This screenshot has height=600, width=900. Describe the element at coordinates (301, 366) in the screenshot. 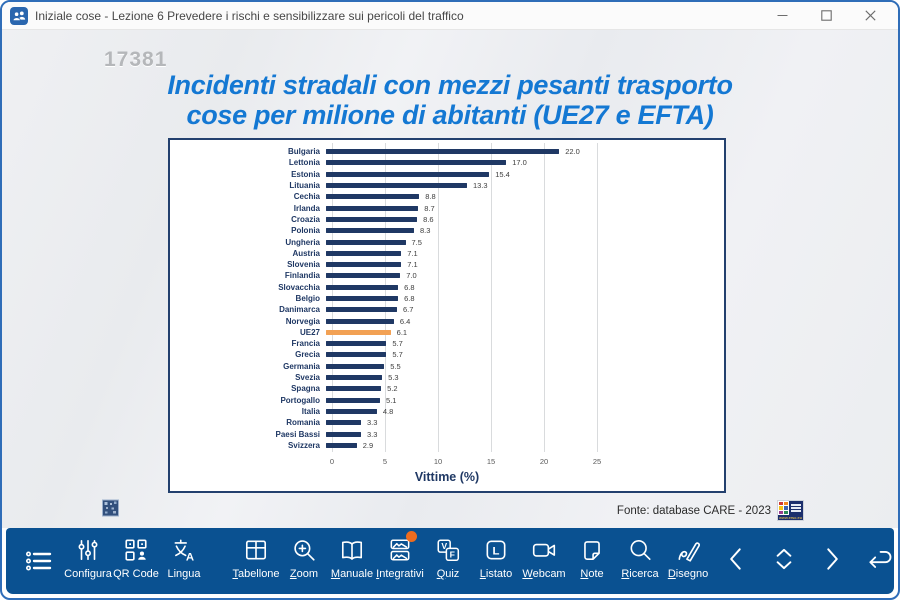

I see `category-label: Germania` at that location.